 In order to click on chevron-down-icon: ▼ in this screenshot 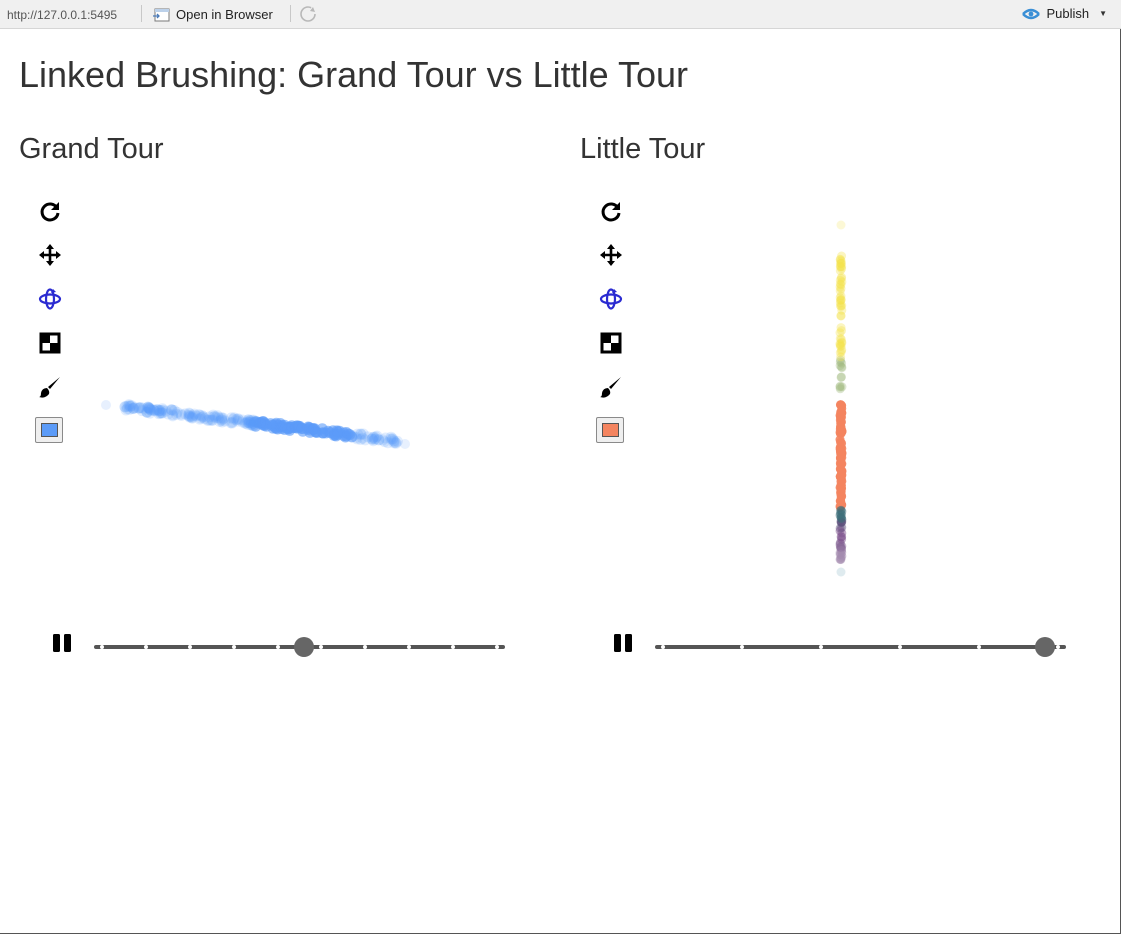, I will do `click(1103, 13)`.